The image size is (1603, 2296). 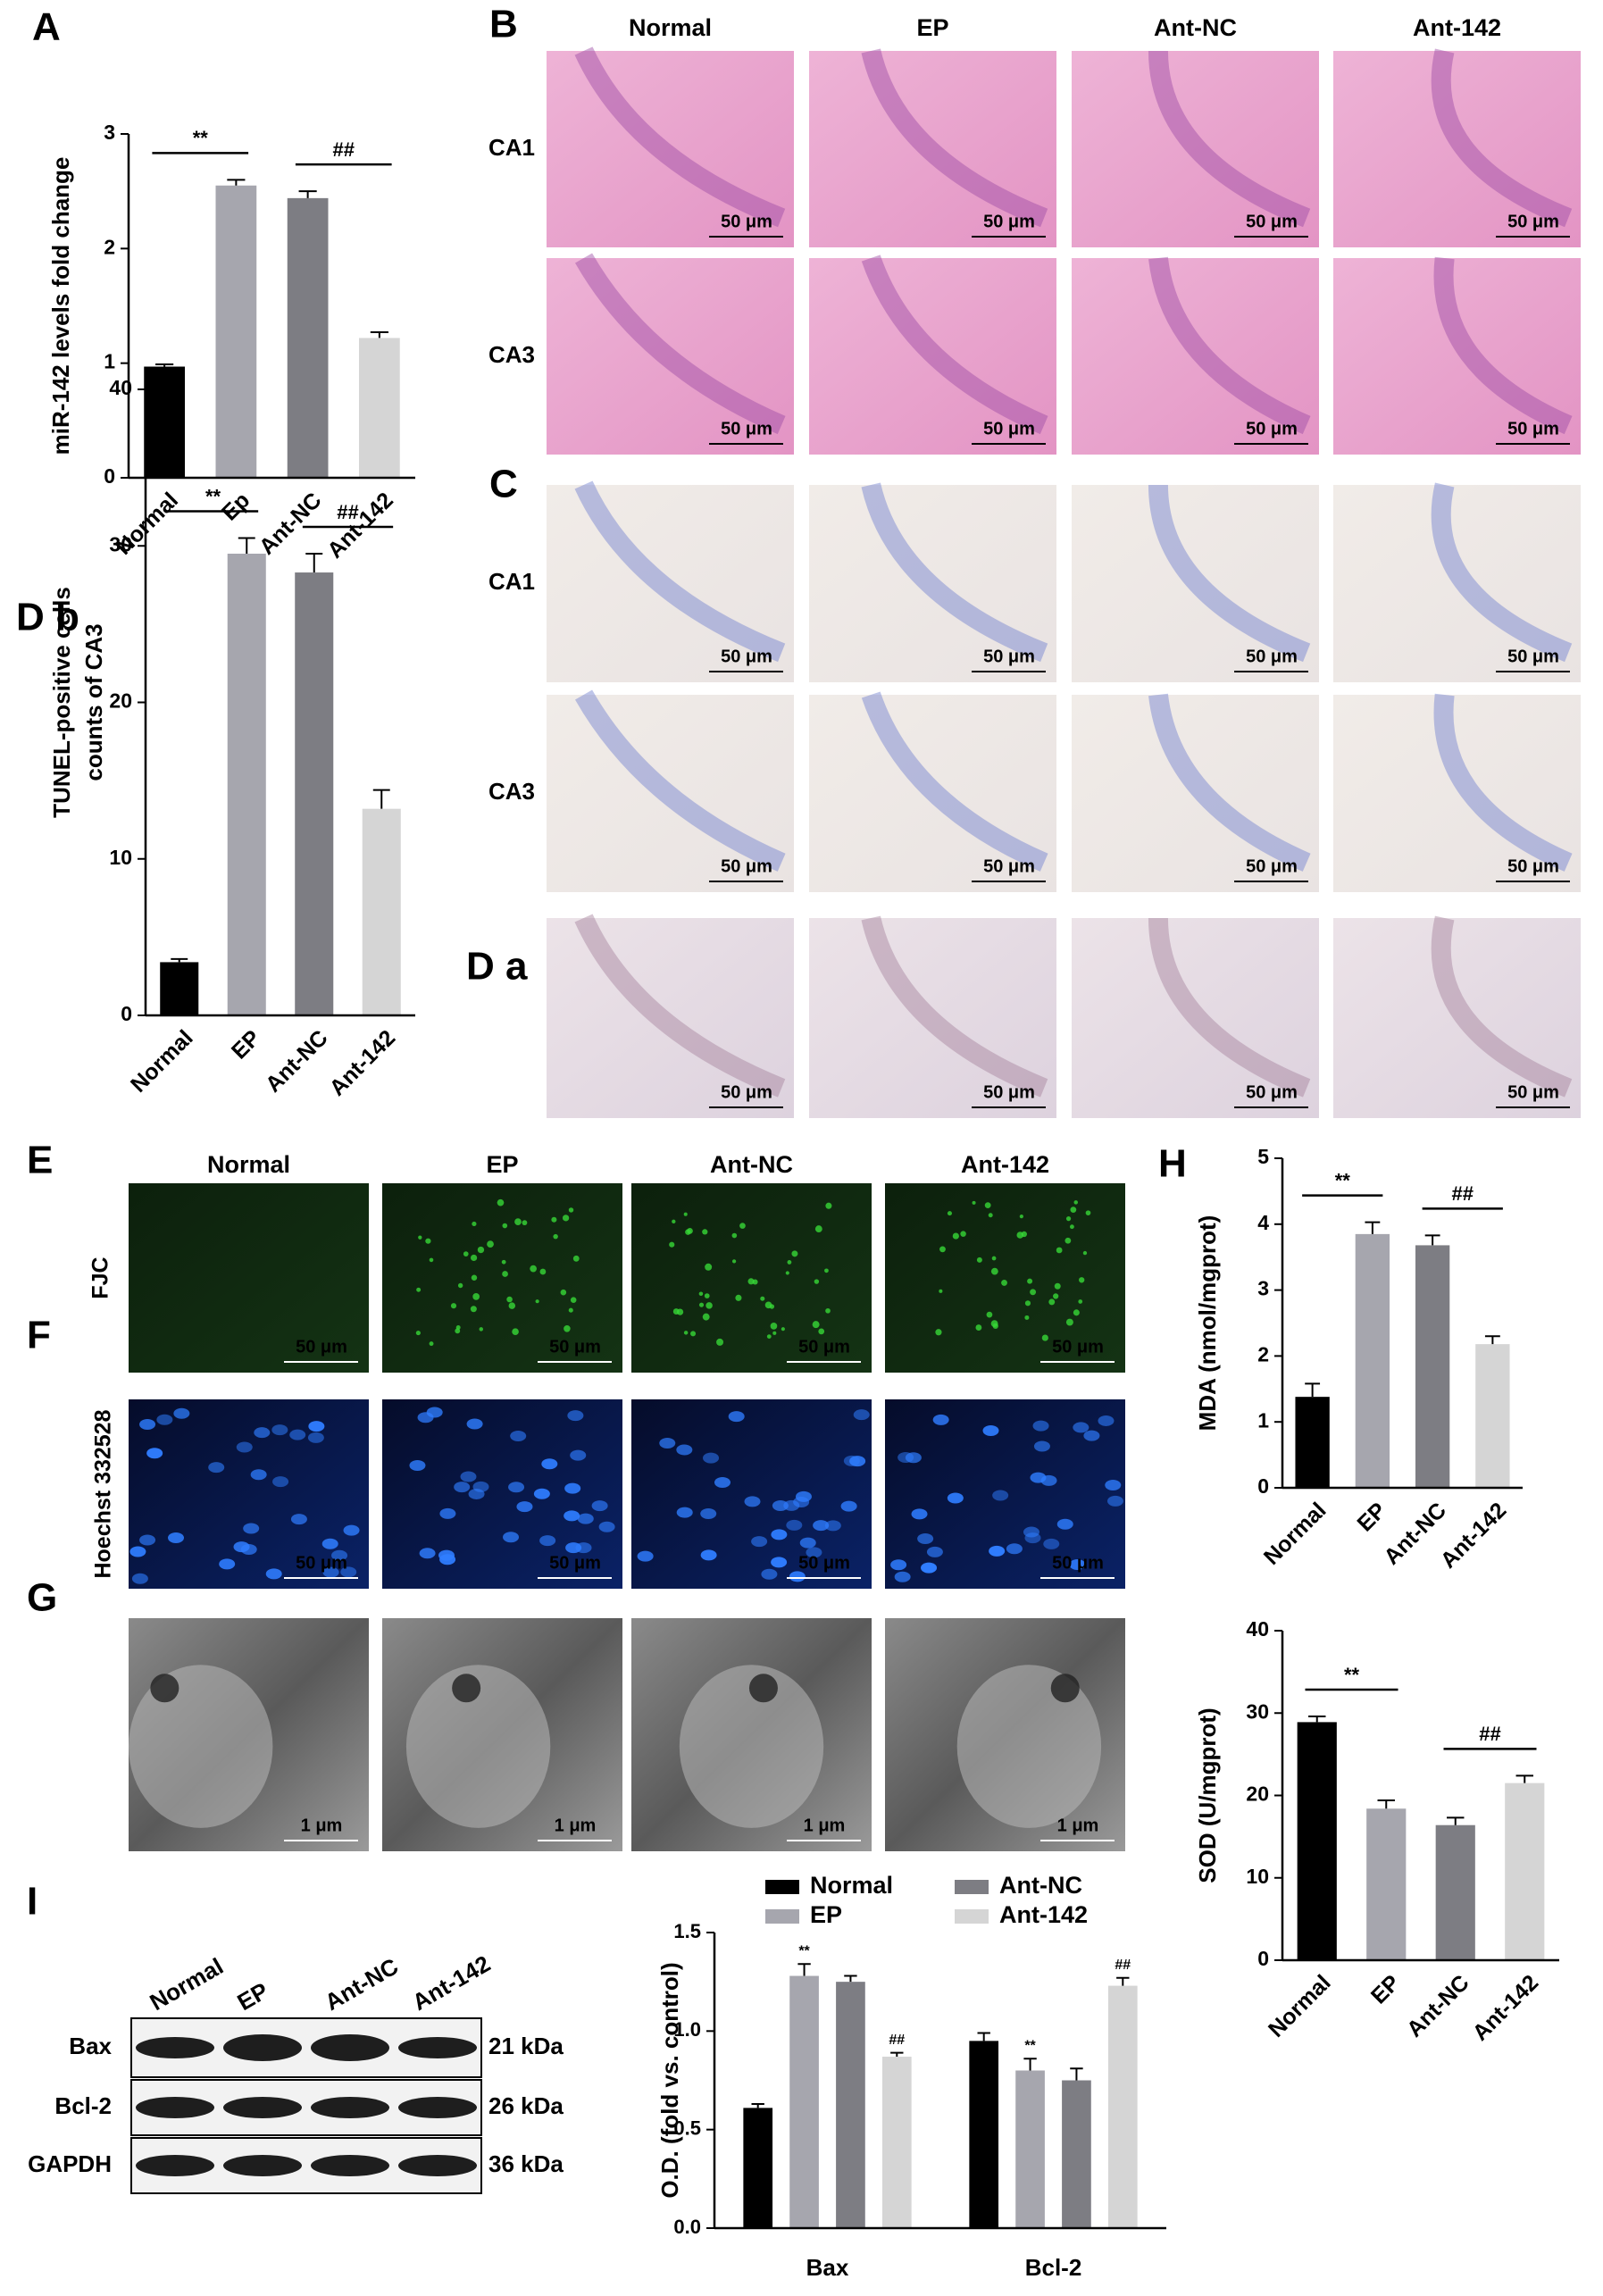 I want to click on row-label: CA1, so click(x=511, y=147).